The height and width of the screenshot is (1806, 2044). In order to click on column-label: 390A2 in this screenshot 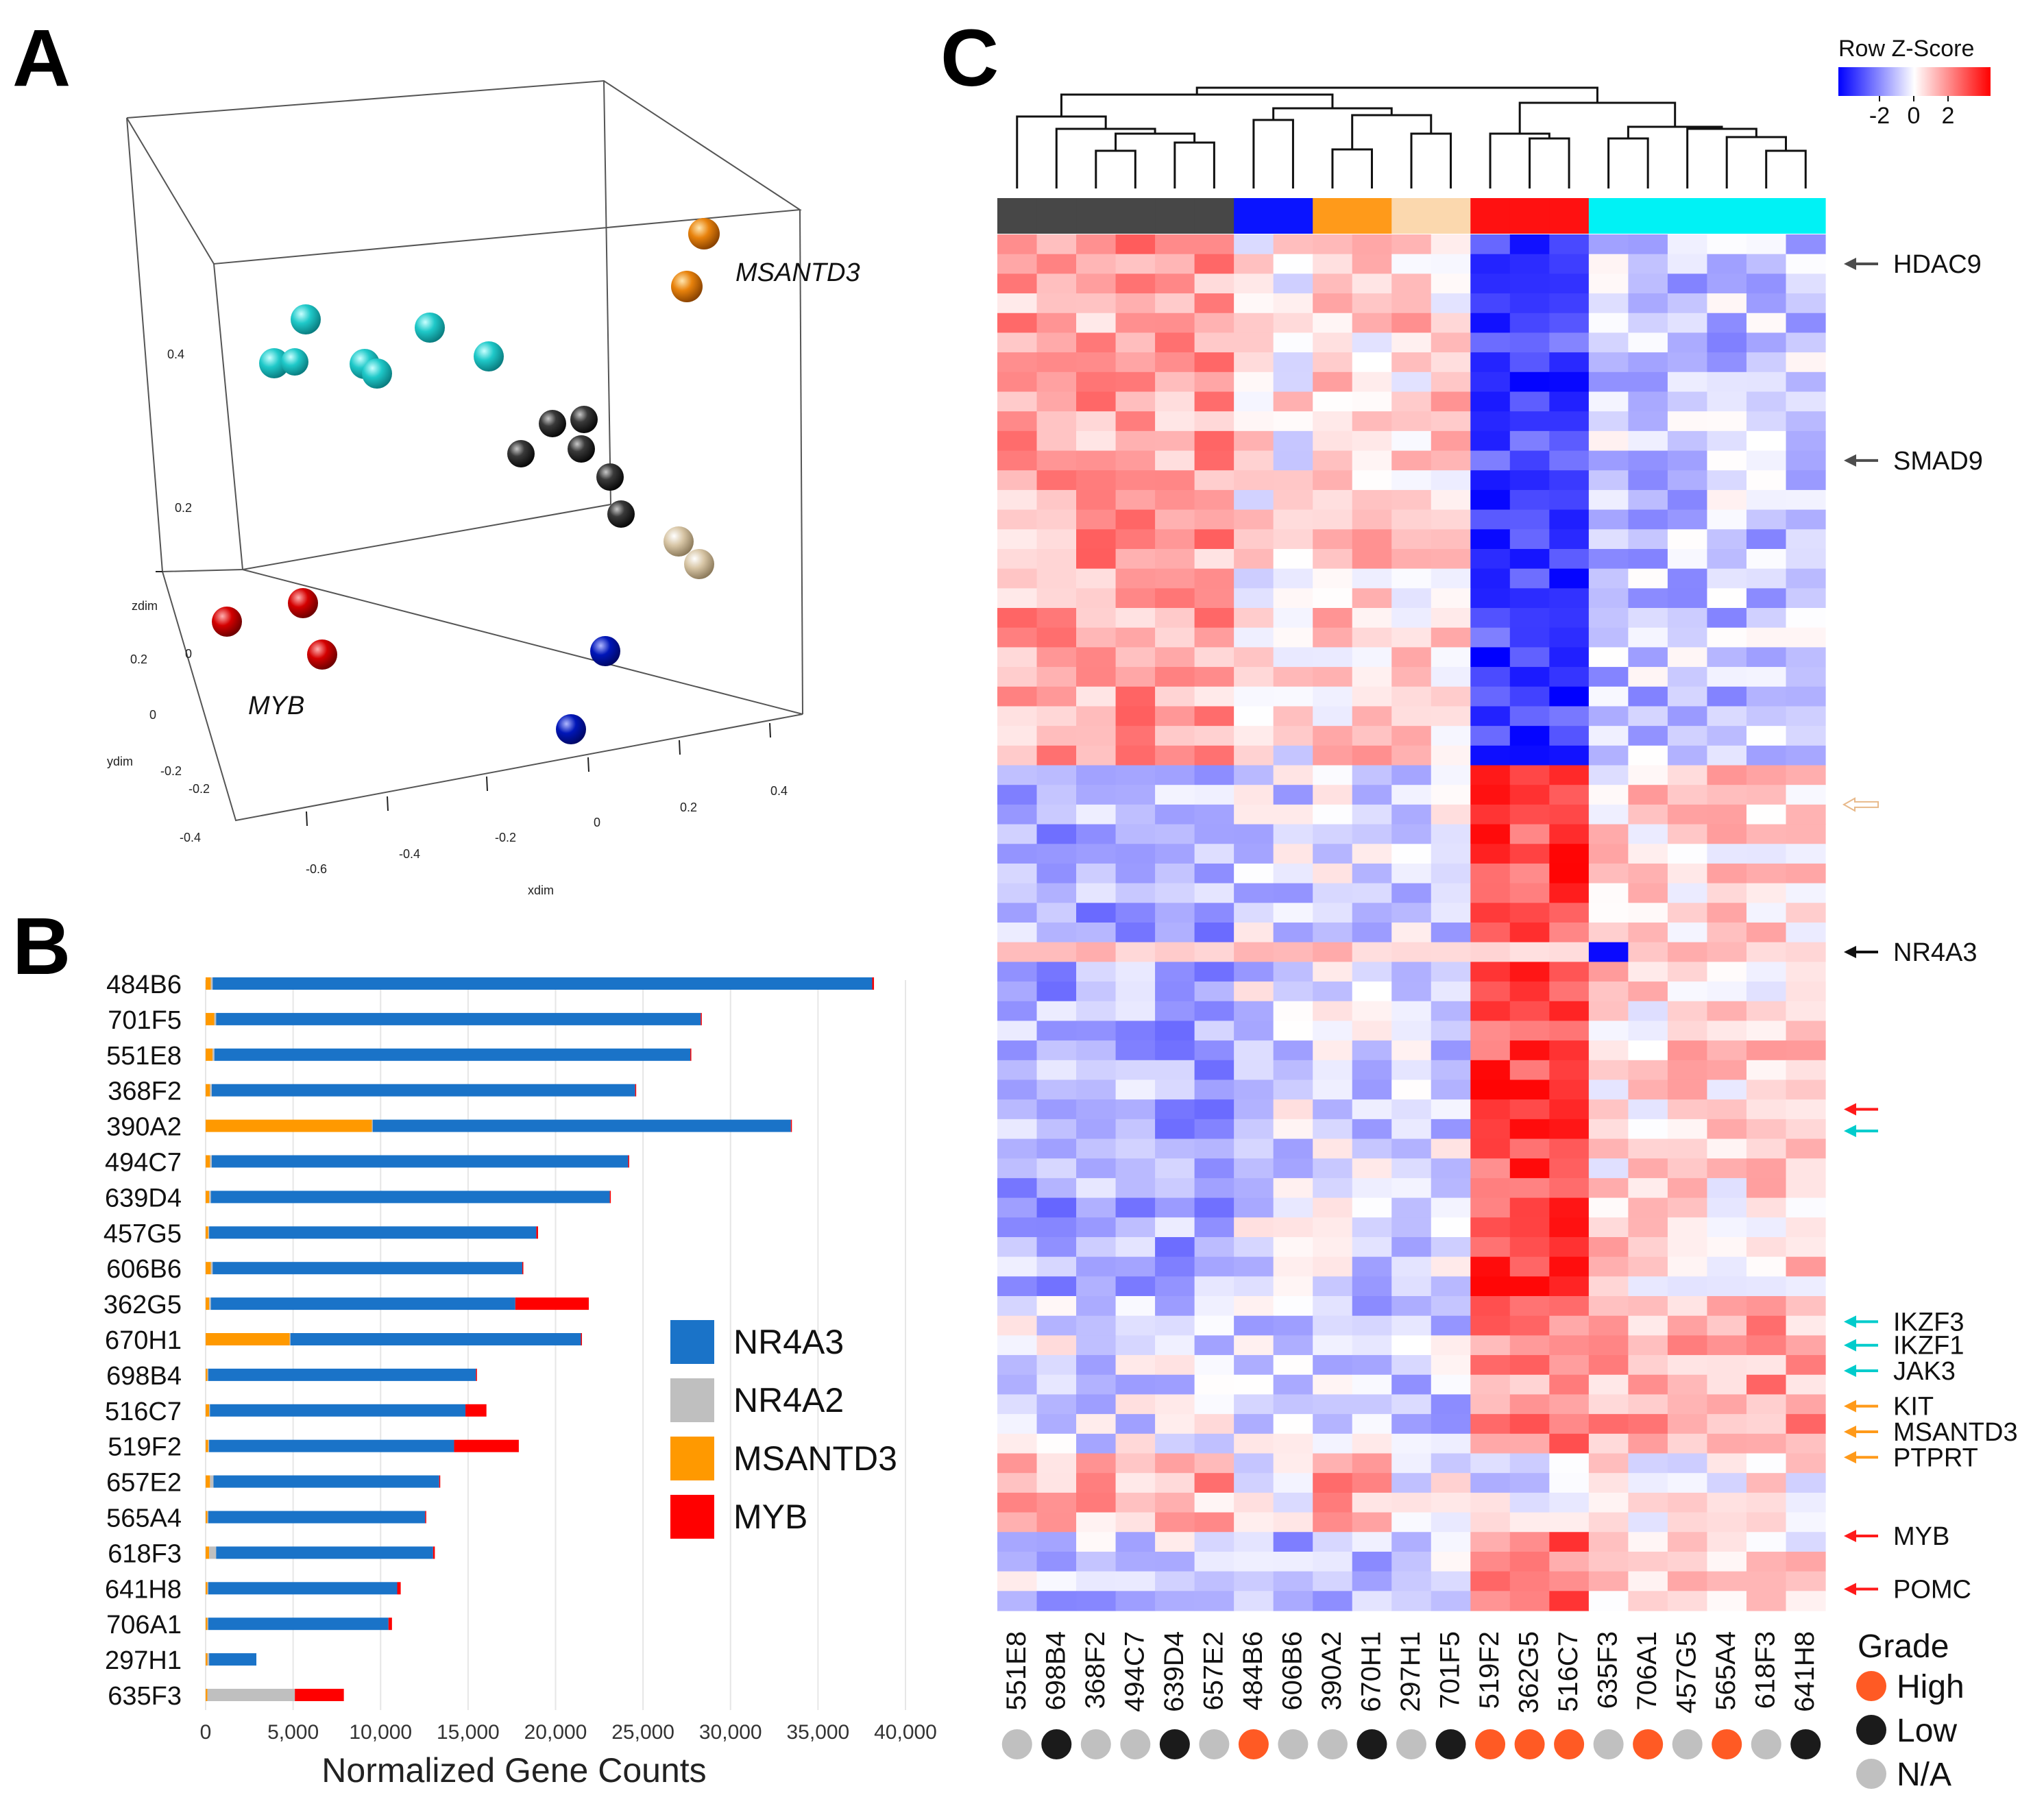, I will do `click(1332, 1671)`.